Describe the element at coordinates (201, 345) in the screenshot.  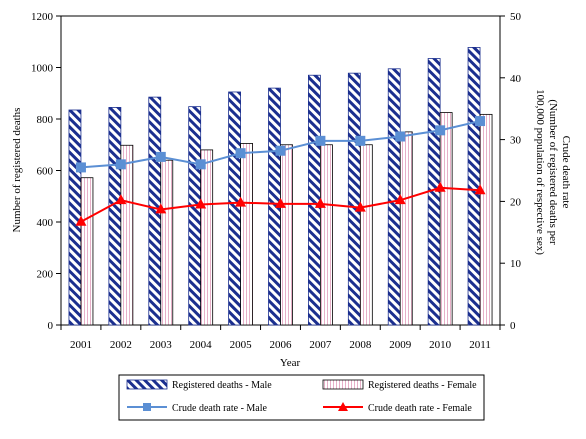
I see `x-tick-label: 2004` at that location.